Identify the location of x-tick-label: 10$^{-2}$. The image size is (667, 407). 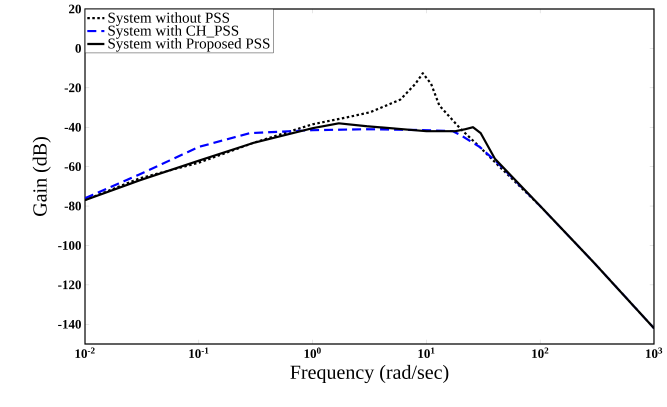
(85, 353).